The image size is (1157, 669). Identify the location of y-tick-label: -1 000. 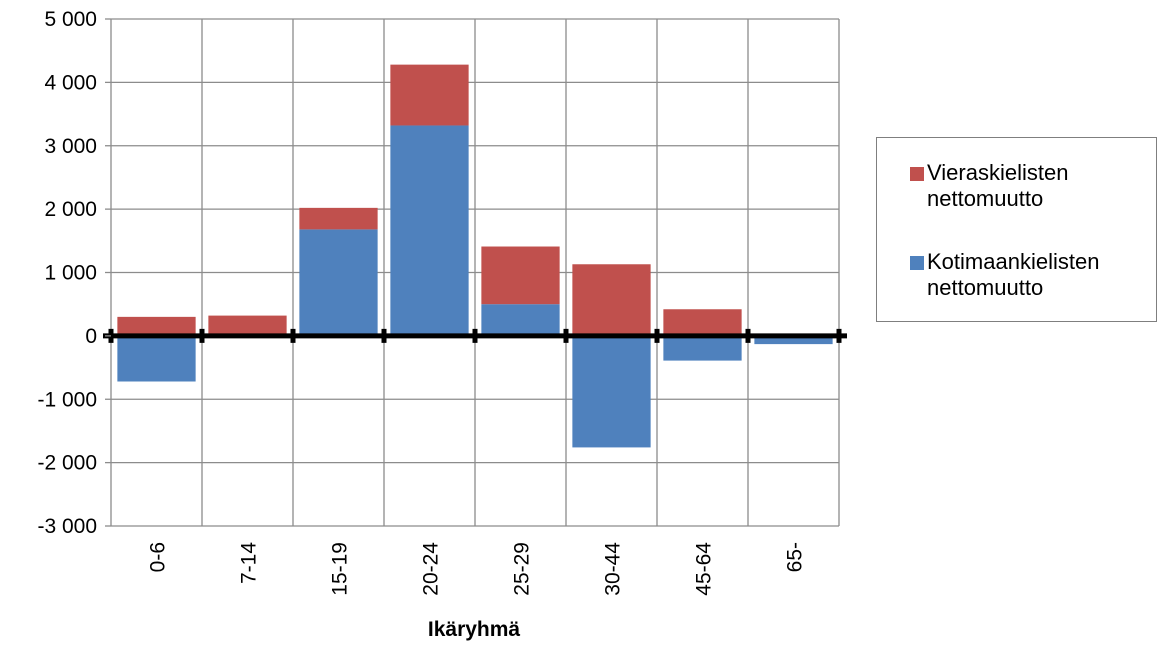
(67, 399).